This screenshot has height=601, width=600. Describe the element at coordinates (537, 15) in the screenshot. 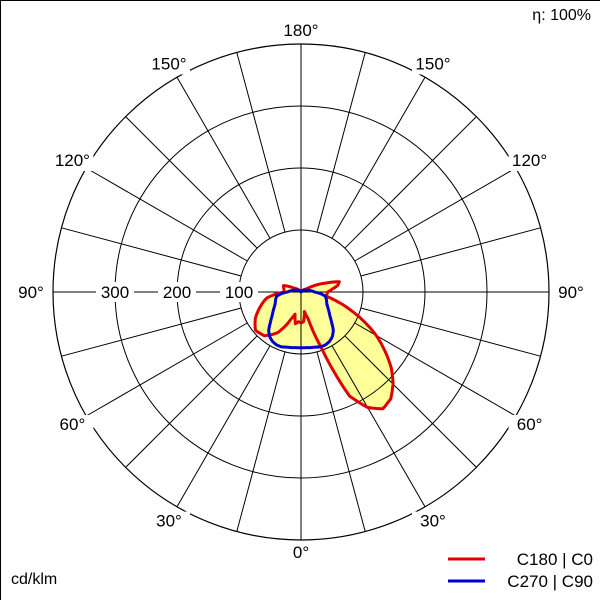

I see `efficiency-symbol: η` at that location.